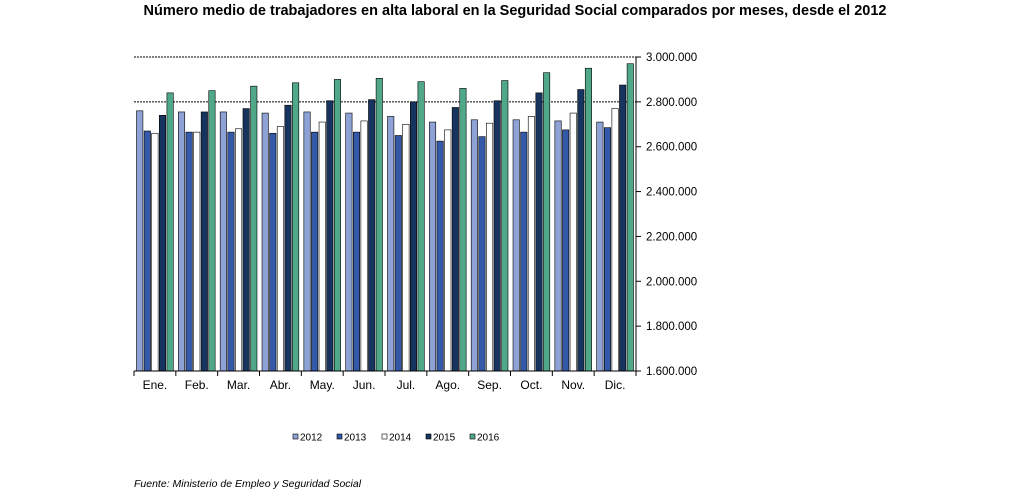  What do you see at coordinates (433, 246) in the screenshot?
I see `bar-2012-ago` at bounding box center [433, 246].